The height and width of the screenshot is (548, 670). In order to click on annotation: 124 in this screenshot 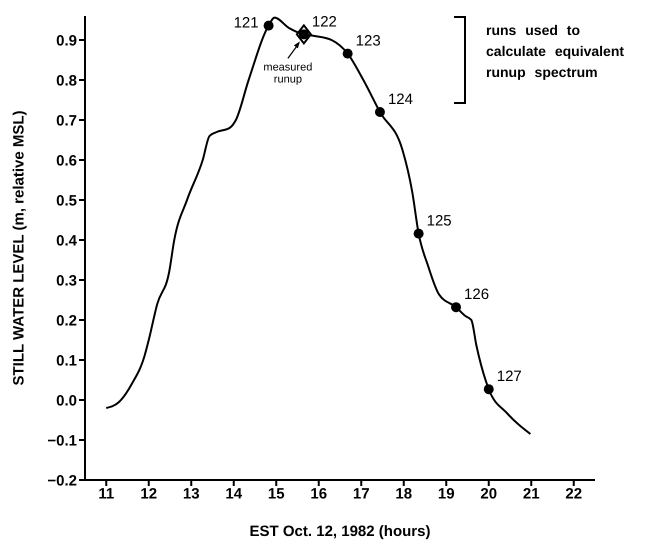, I will do `click(400, 99)`.